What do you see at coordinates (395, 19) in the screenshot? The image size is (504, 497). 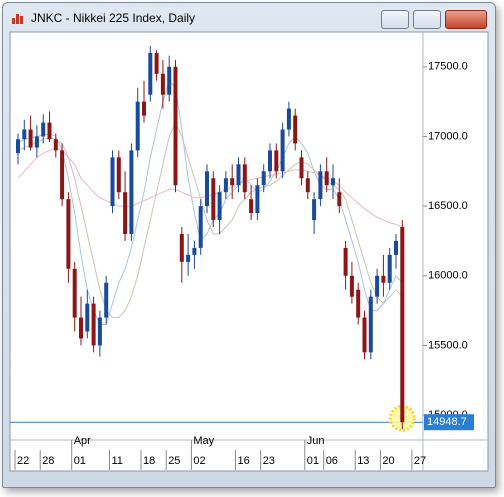 I see `minimize-button` at bounding box center [395, 19].